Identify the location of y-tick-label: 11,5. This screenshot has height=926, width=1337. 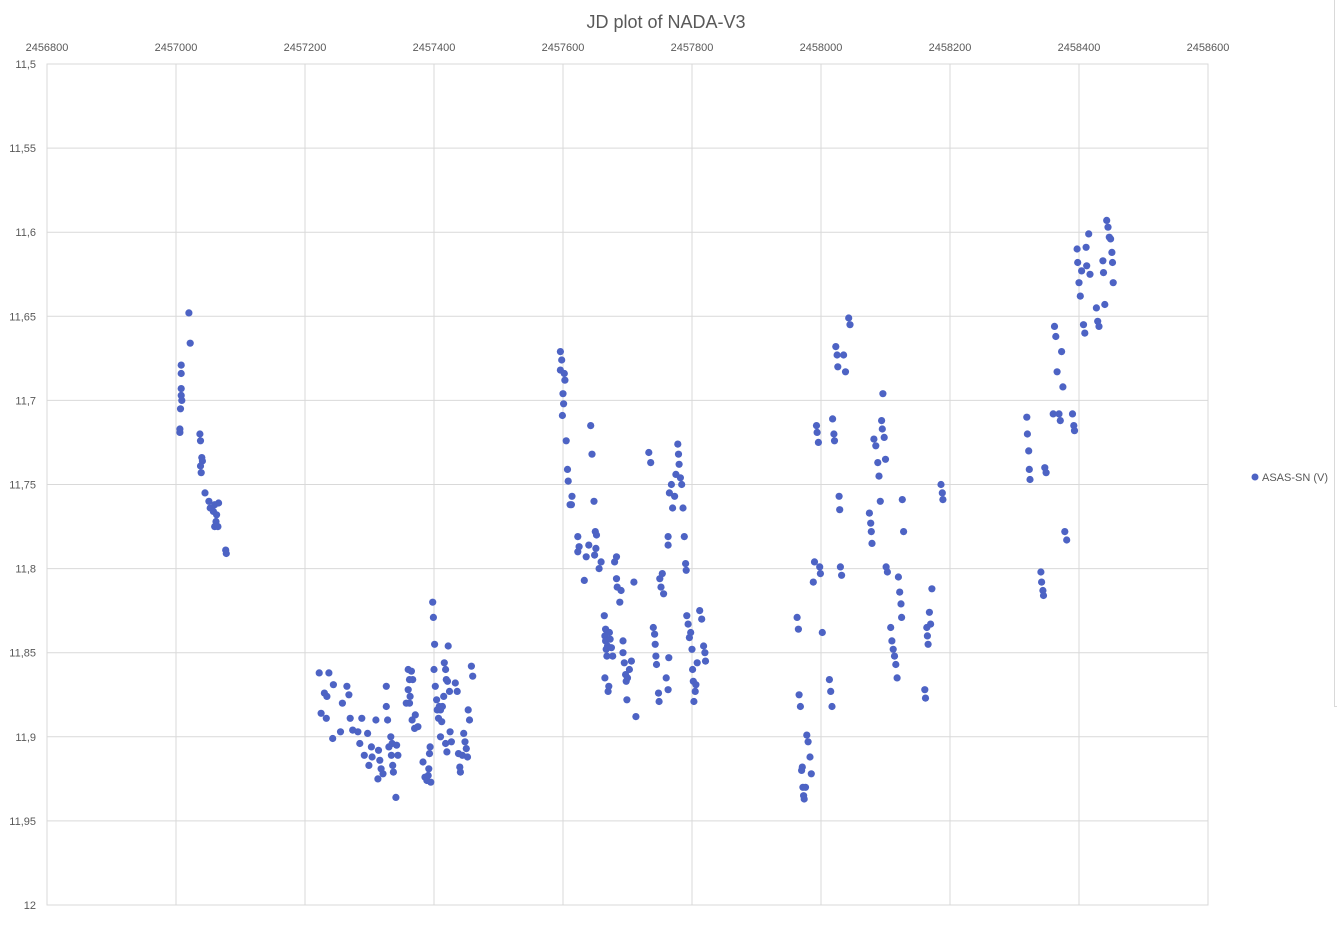
(25, 65).